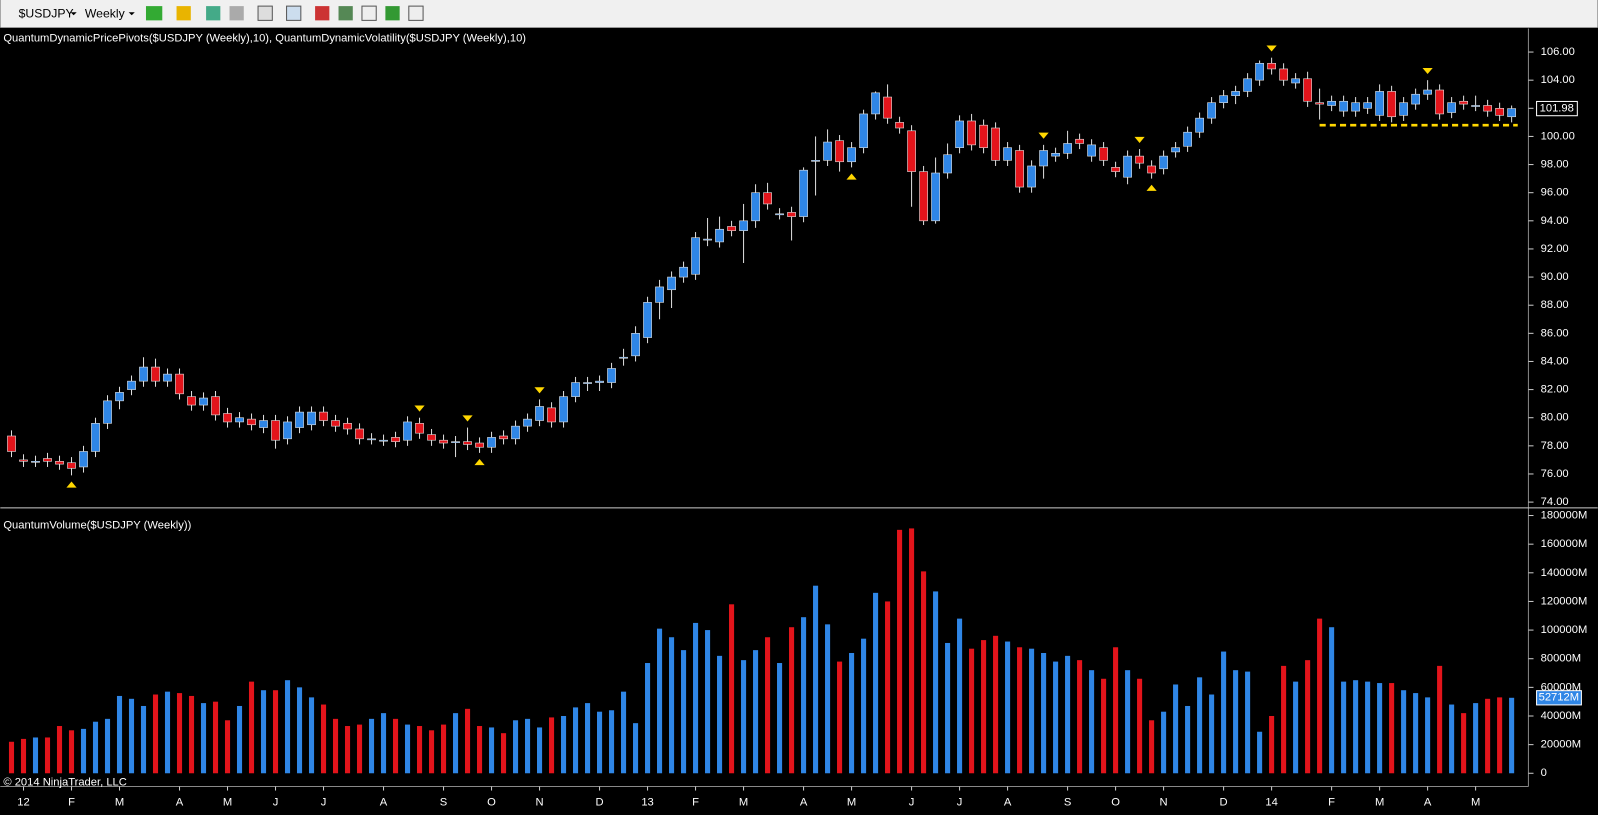 This screenshot has width=1598, height=815. I want to click on last-price-label: 101.98, so click(1557, 109).